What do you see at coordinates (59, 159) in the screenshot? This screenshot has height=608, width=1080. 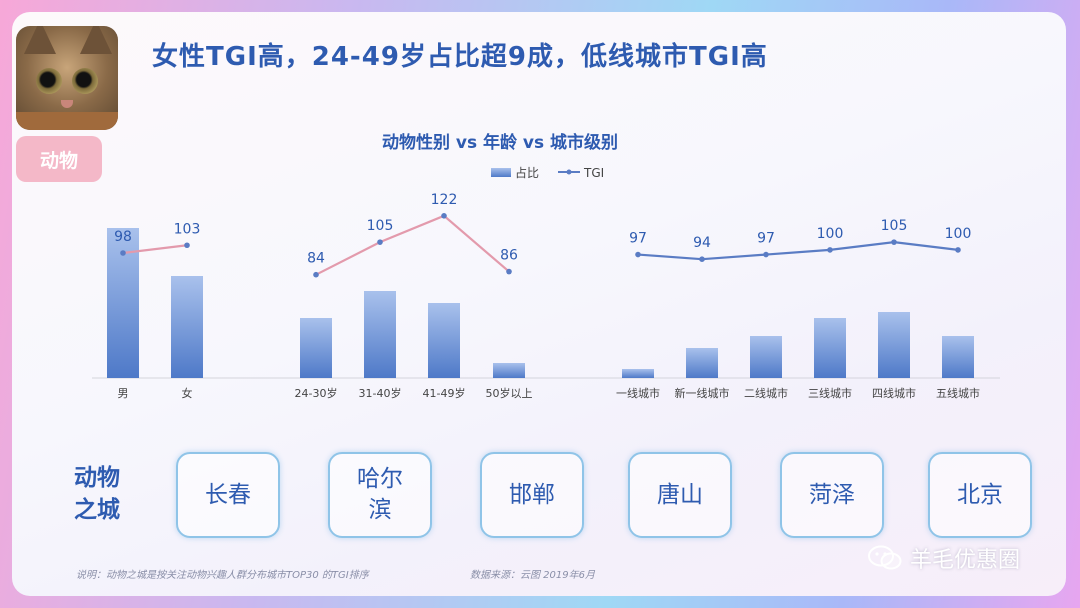 I see `category-tag: 动物` at bounding box center [59, 159].